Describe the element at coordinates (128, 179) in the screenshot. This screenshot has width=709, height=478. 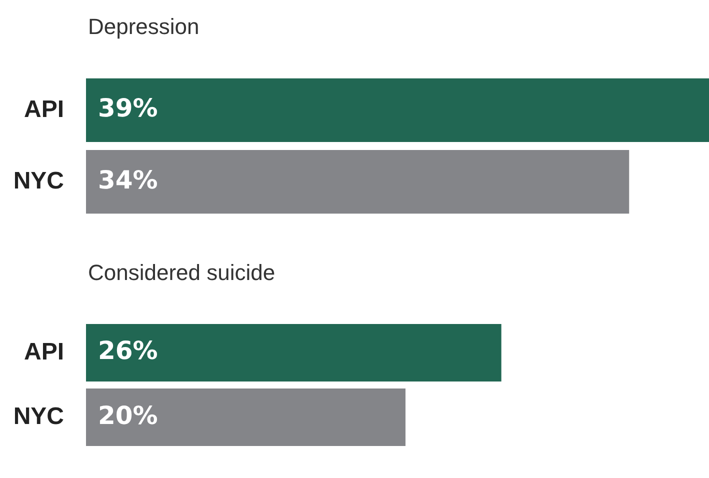
I see `data-label: 34%` at that location.